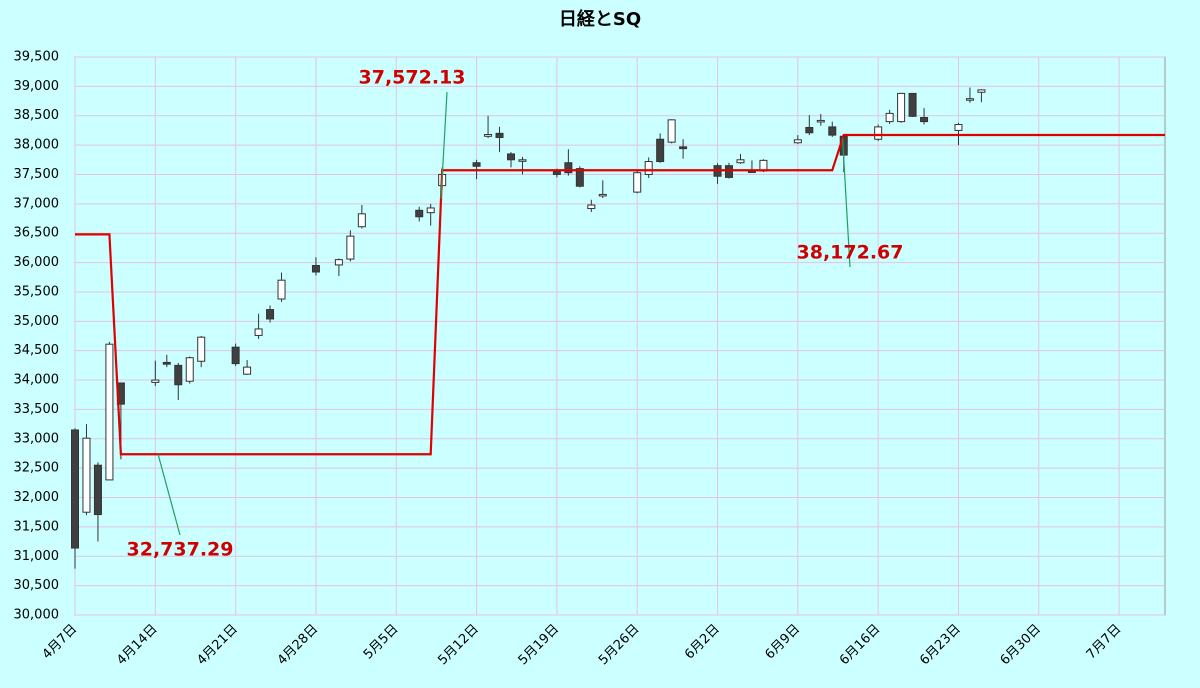  I want to click on y-tick-label: 39,500, so click(37, 57).